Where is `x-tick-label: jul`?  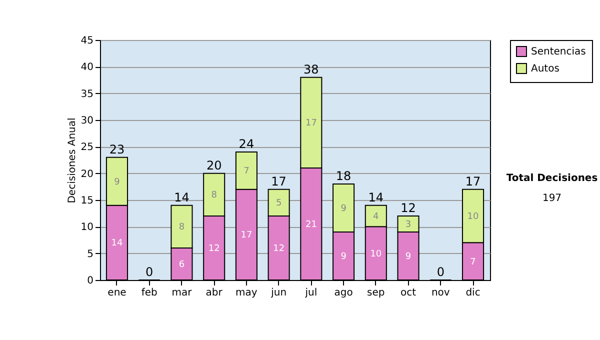
x-tick-label: jul is located at coordinates (311, 293).